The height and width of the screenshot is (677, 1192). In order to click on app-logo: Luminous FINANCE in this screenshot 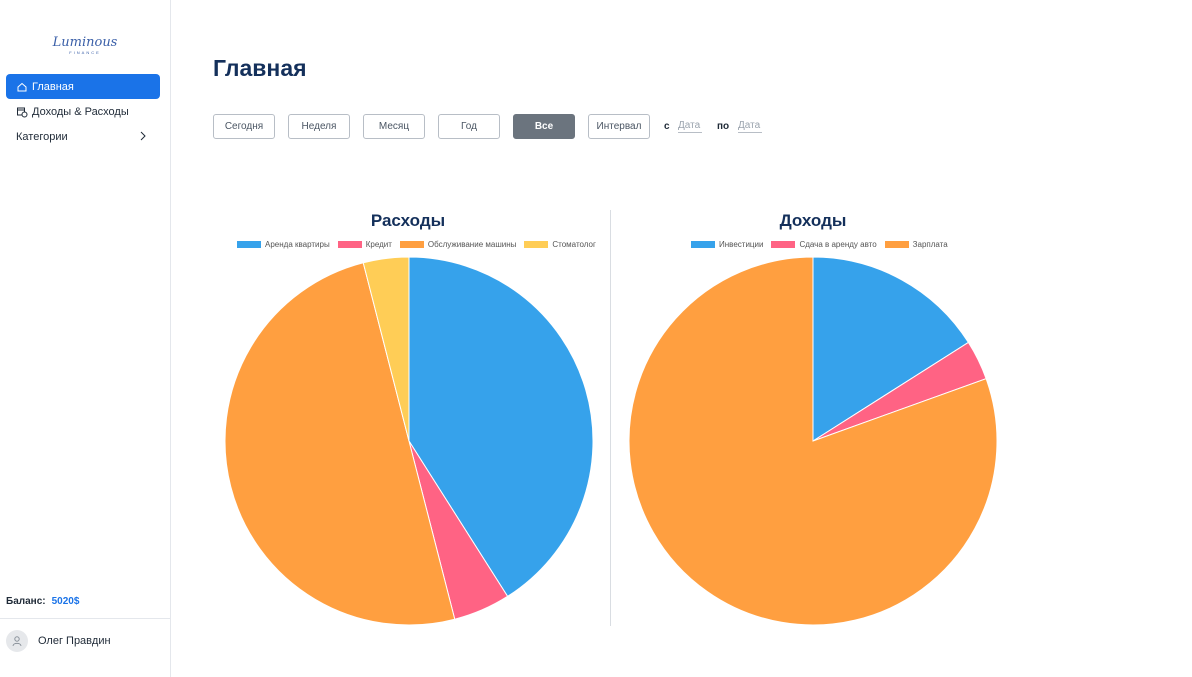, I will do `click(85, 44)`.